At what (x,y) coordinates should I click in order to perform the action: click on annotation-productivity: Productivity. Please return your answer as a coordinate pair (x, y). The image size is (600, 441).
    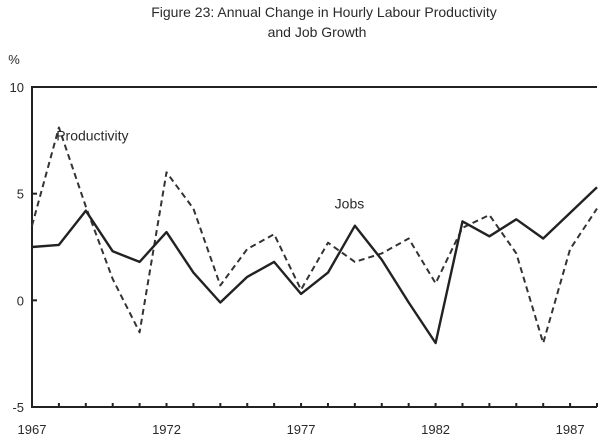
    Looking at the image, I should click on (92, 135).